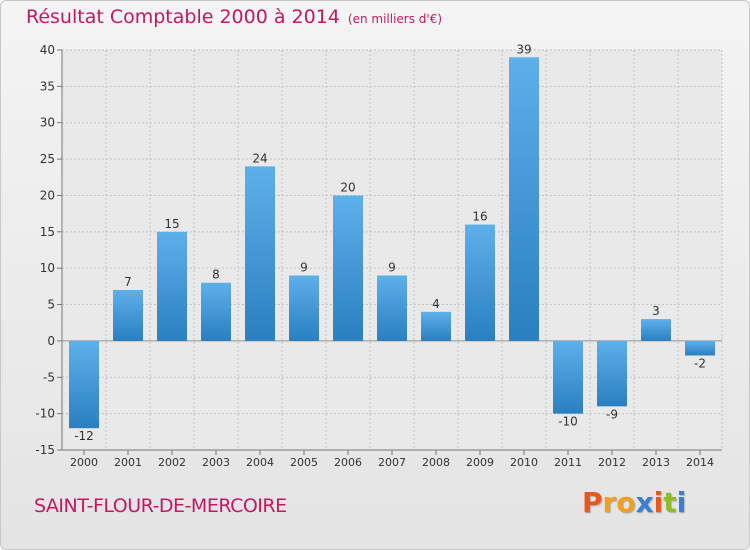 The height and width of the screenshot is (550, 750). Describe the element at coordinates (479, 217) in the screenshot. I see `data-label: 16` at that location.